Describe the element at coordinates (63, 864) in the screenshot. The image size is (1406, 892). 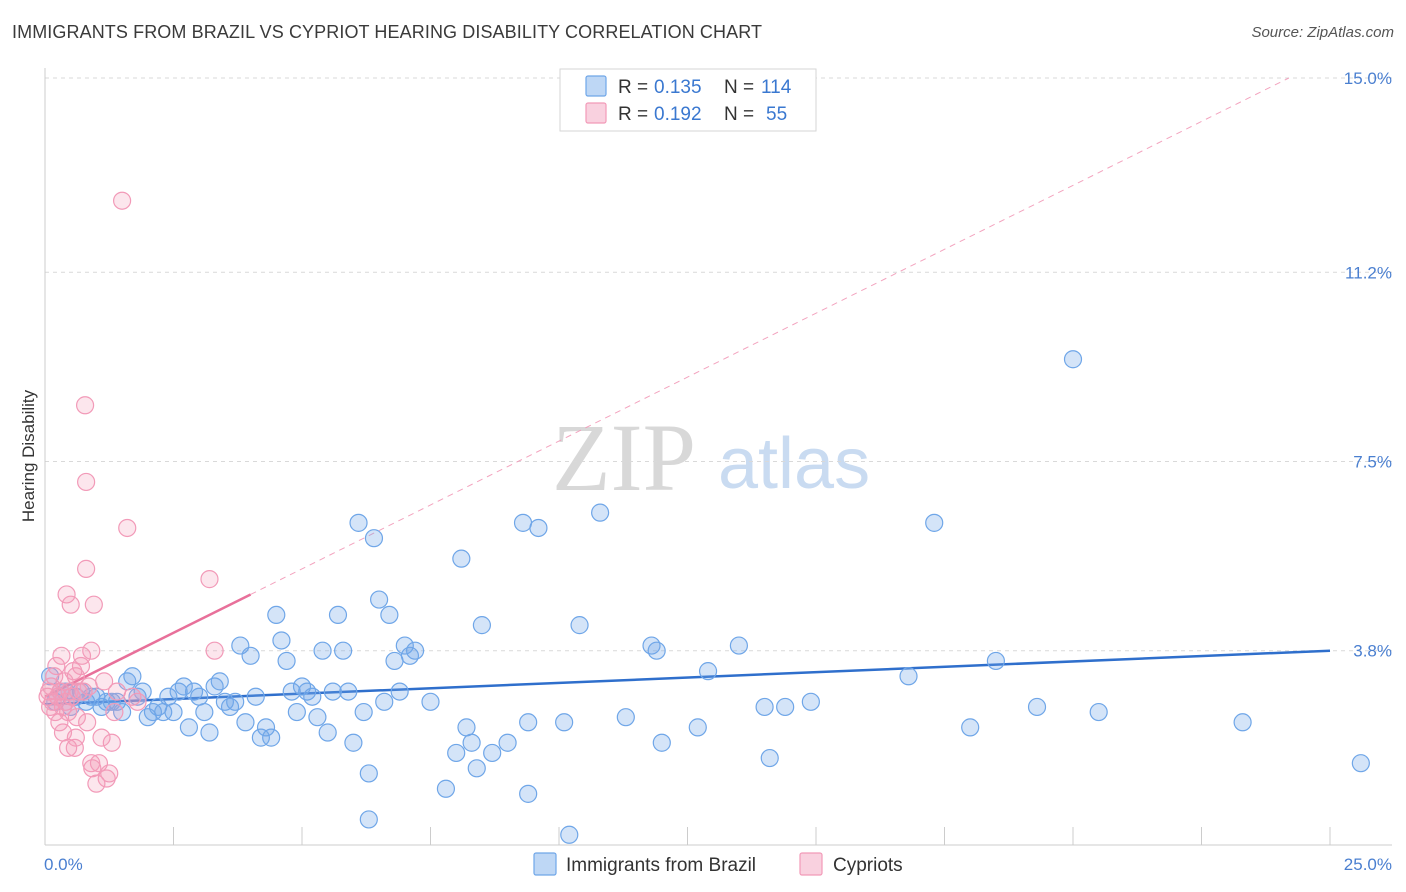
I see `x-tick-label-min: 0.0%` at that location.